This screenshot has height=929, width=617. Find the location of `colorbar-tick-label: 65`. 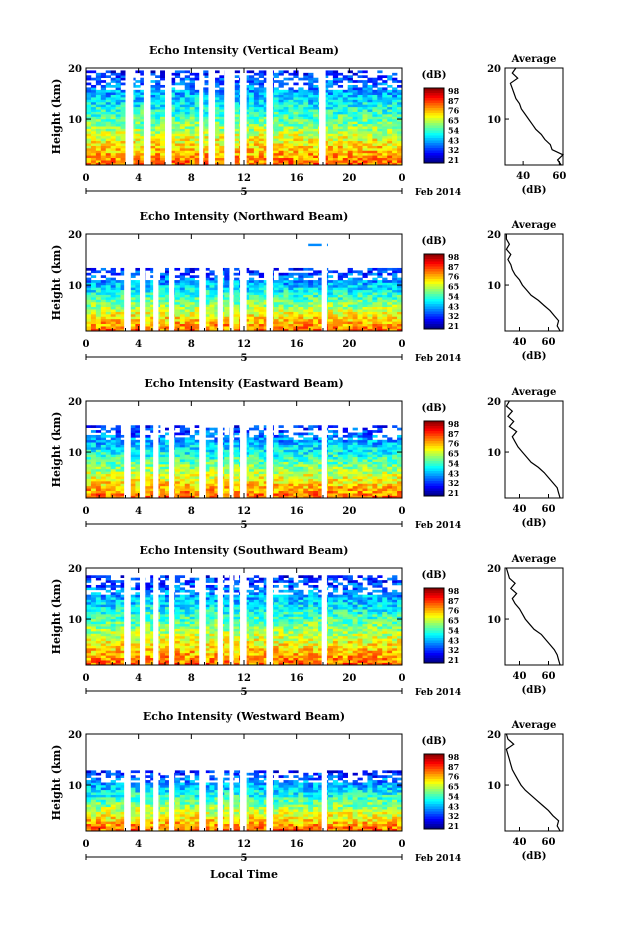

colorbar-tick-label: 65 is located at coordinates (453, 287).